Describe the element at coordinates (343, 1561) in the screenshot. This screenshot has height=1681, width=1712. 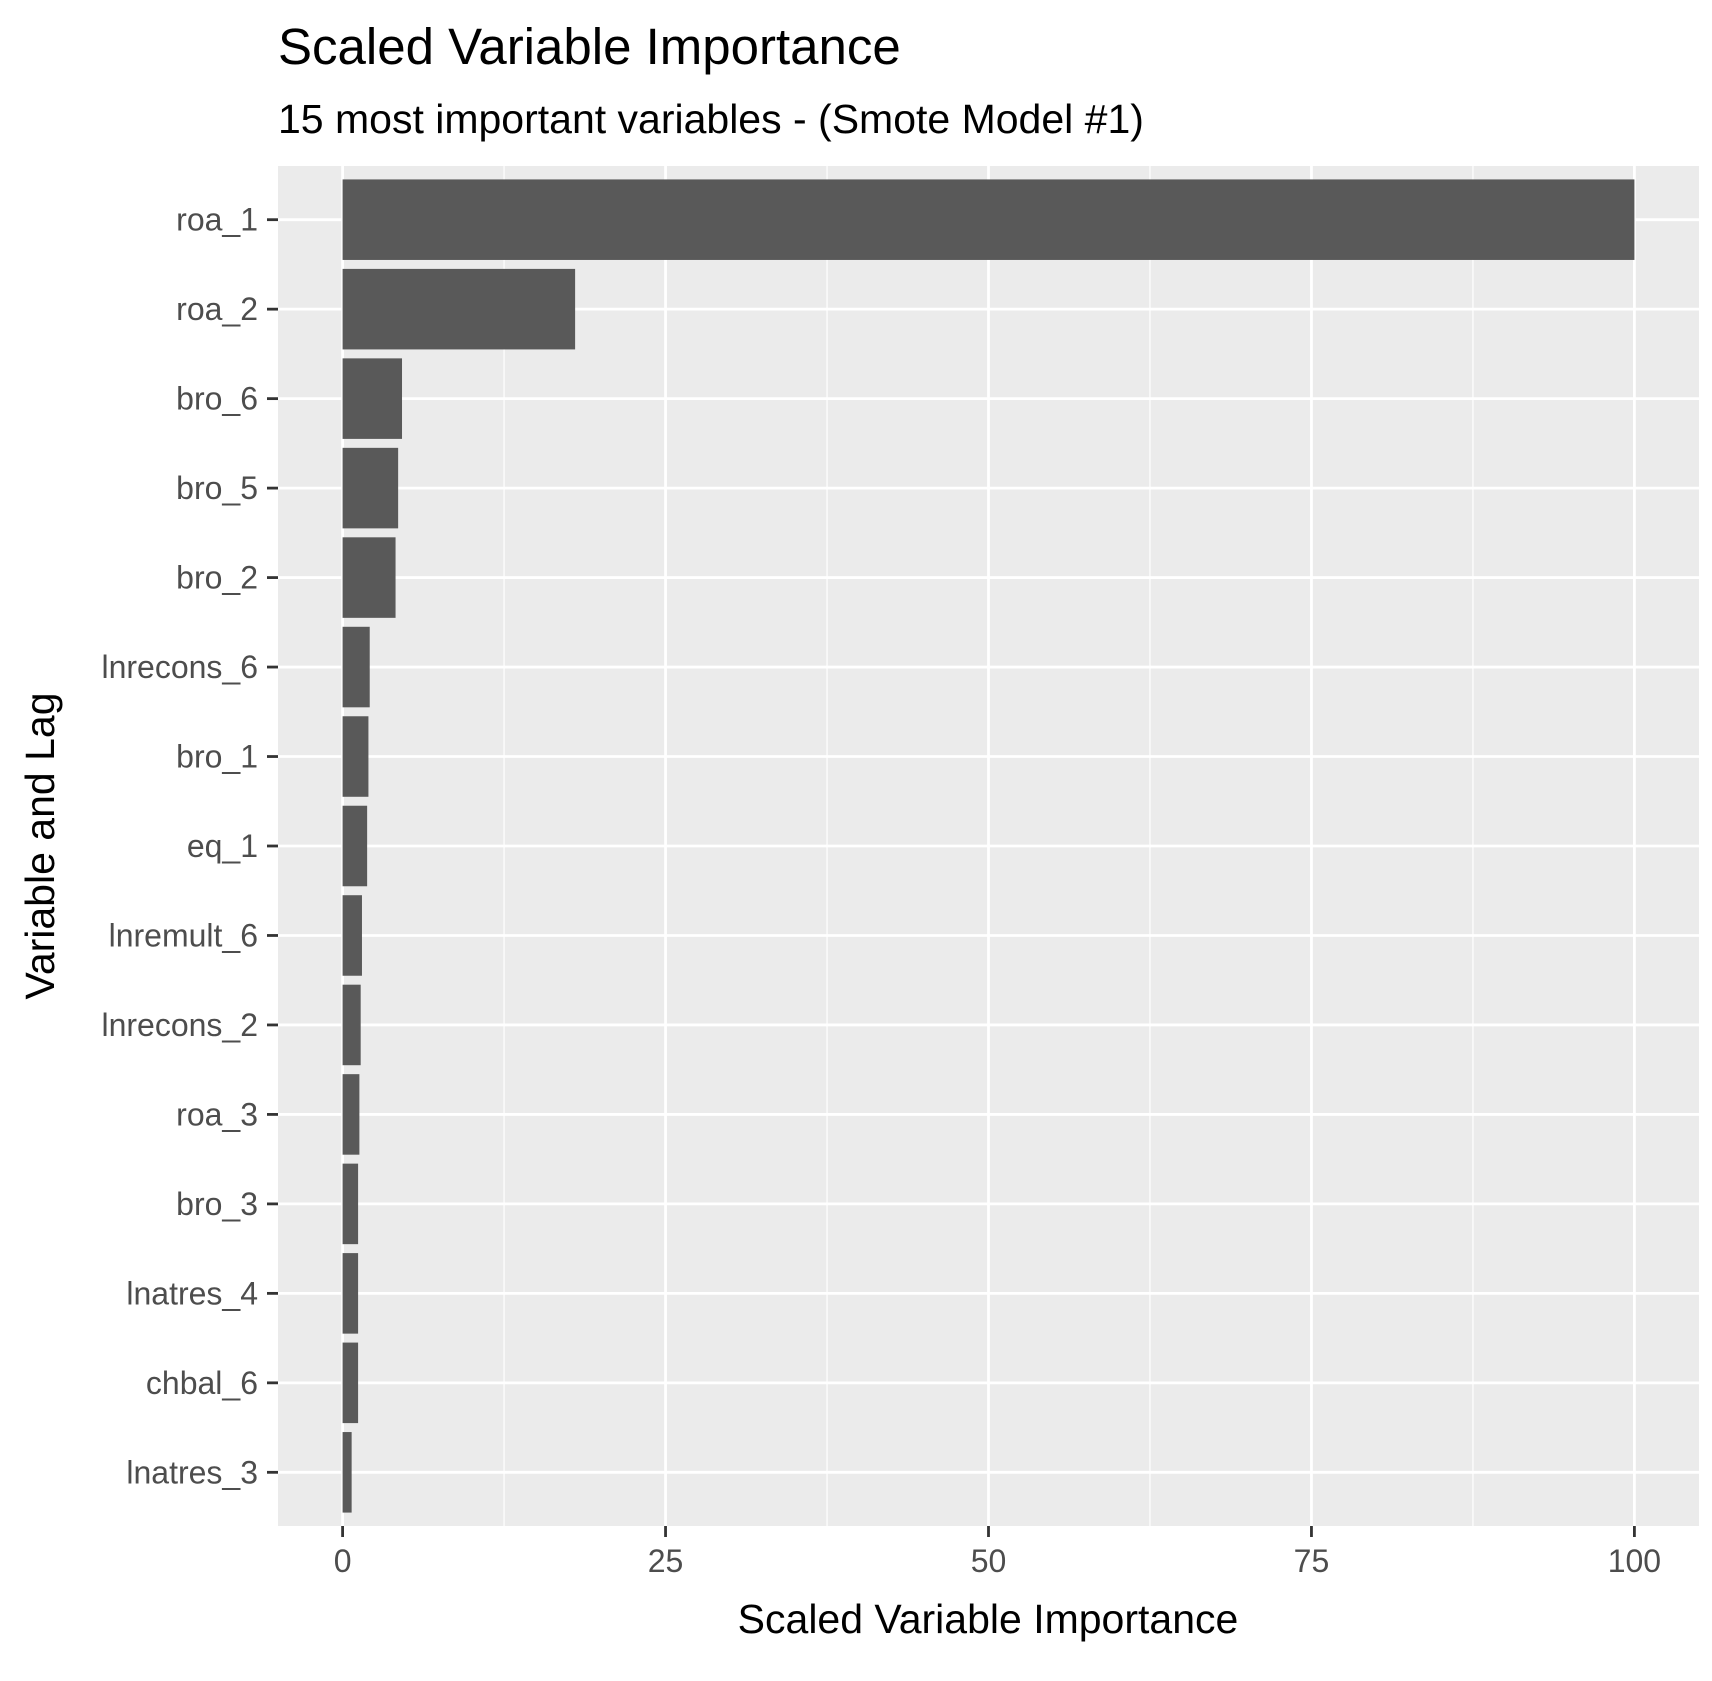
I see `x-tick-label: 0` at that location.